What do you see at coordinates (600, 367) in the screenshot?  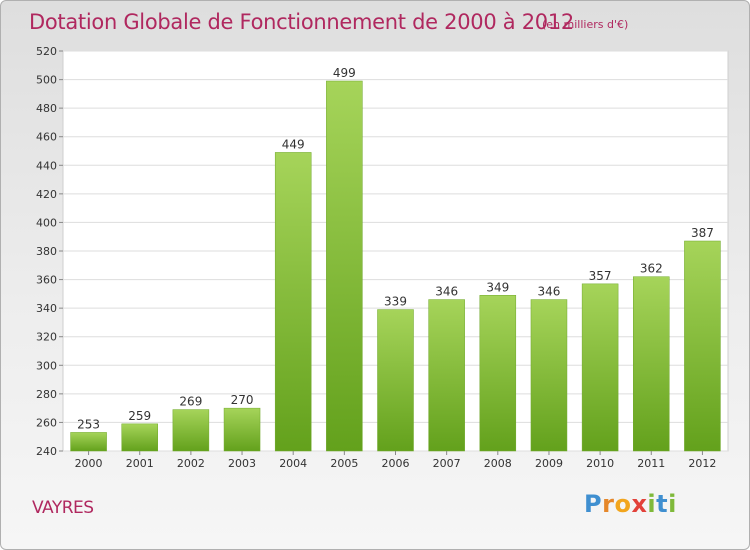 I see `bar-2010` at bounding box center [600, 367].